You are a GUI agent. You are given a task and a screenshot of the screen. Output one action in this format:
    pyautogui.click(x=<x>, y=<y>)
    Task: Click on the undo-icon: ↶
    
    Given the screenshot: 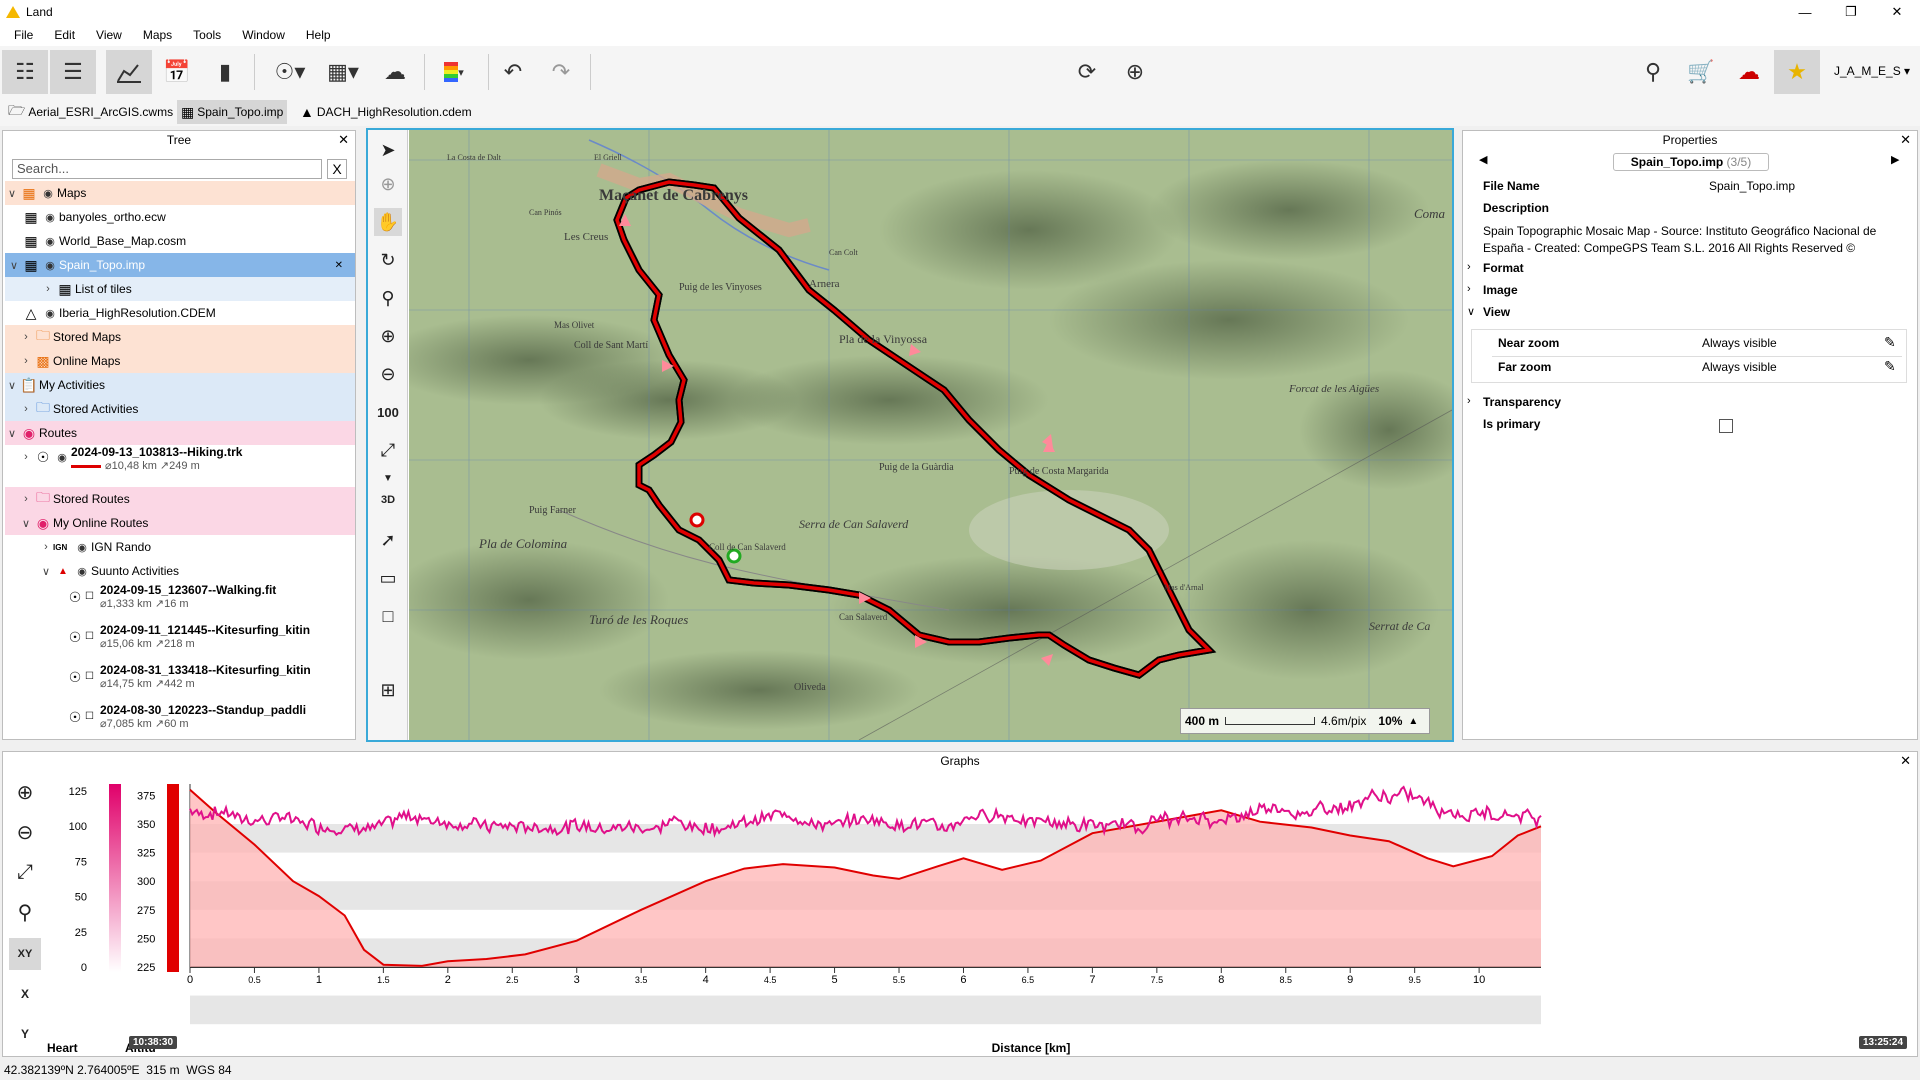 What is the action you would take?
    pyautogui.click(x=513, y=71)
    